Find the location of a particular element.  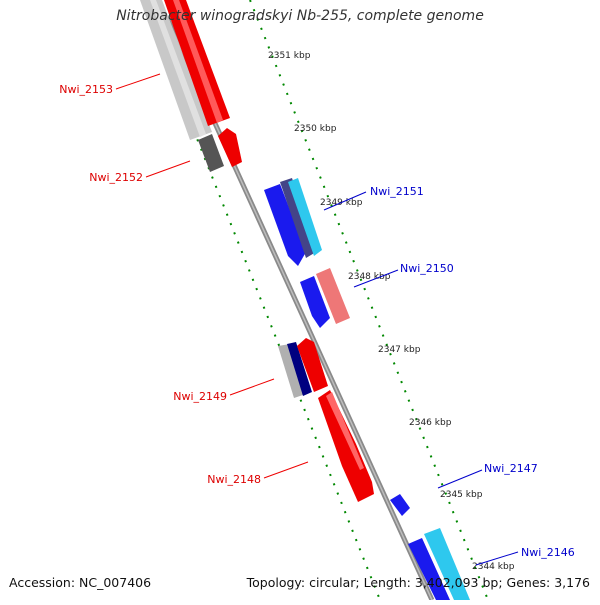

gene-label-nwi-2152: Nwi_2152 is located at coordinates (116, 177).